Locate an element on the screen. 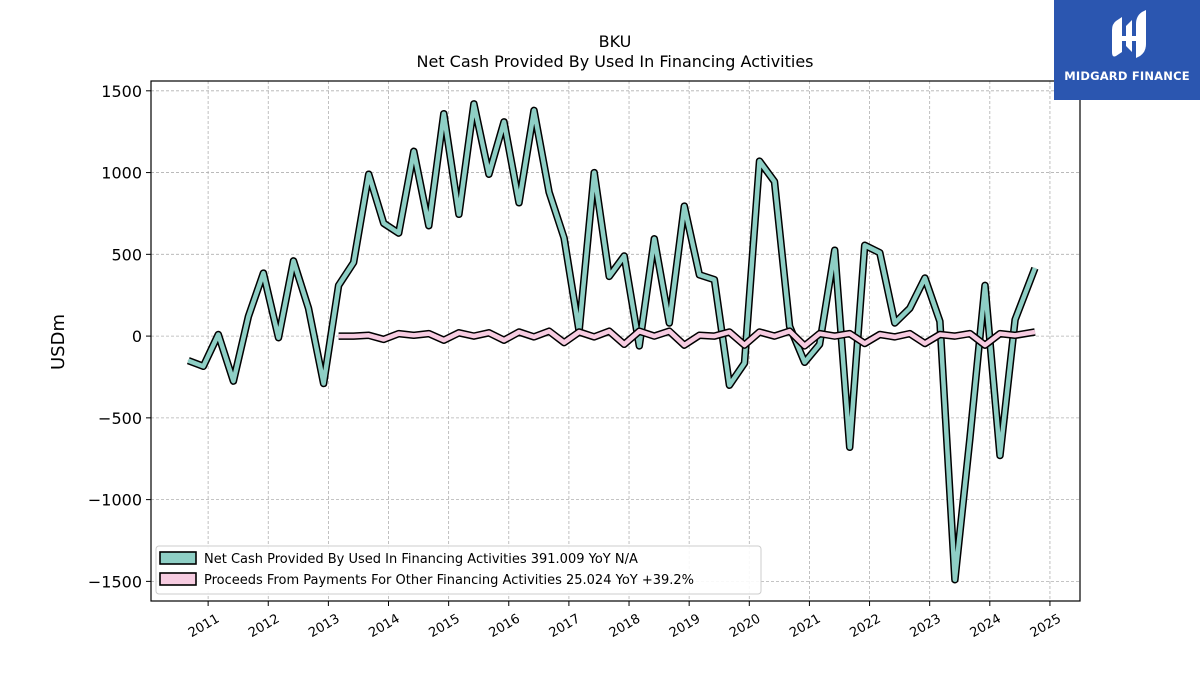 This screenshot has width=1200, height=675. chart-title: BKU is located at coordinates (615, 41).